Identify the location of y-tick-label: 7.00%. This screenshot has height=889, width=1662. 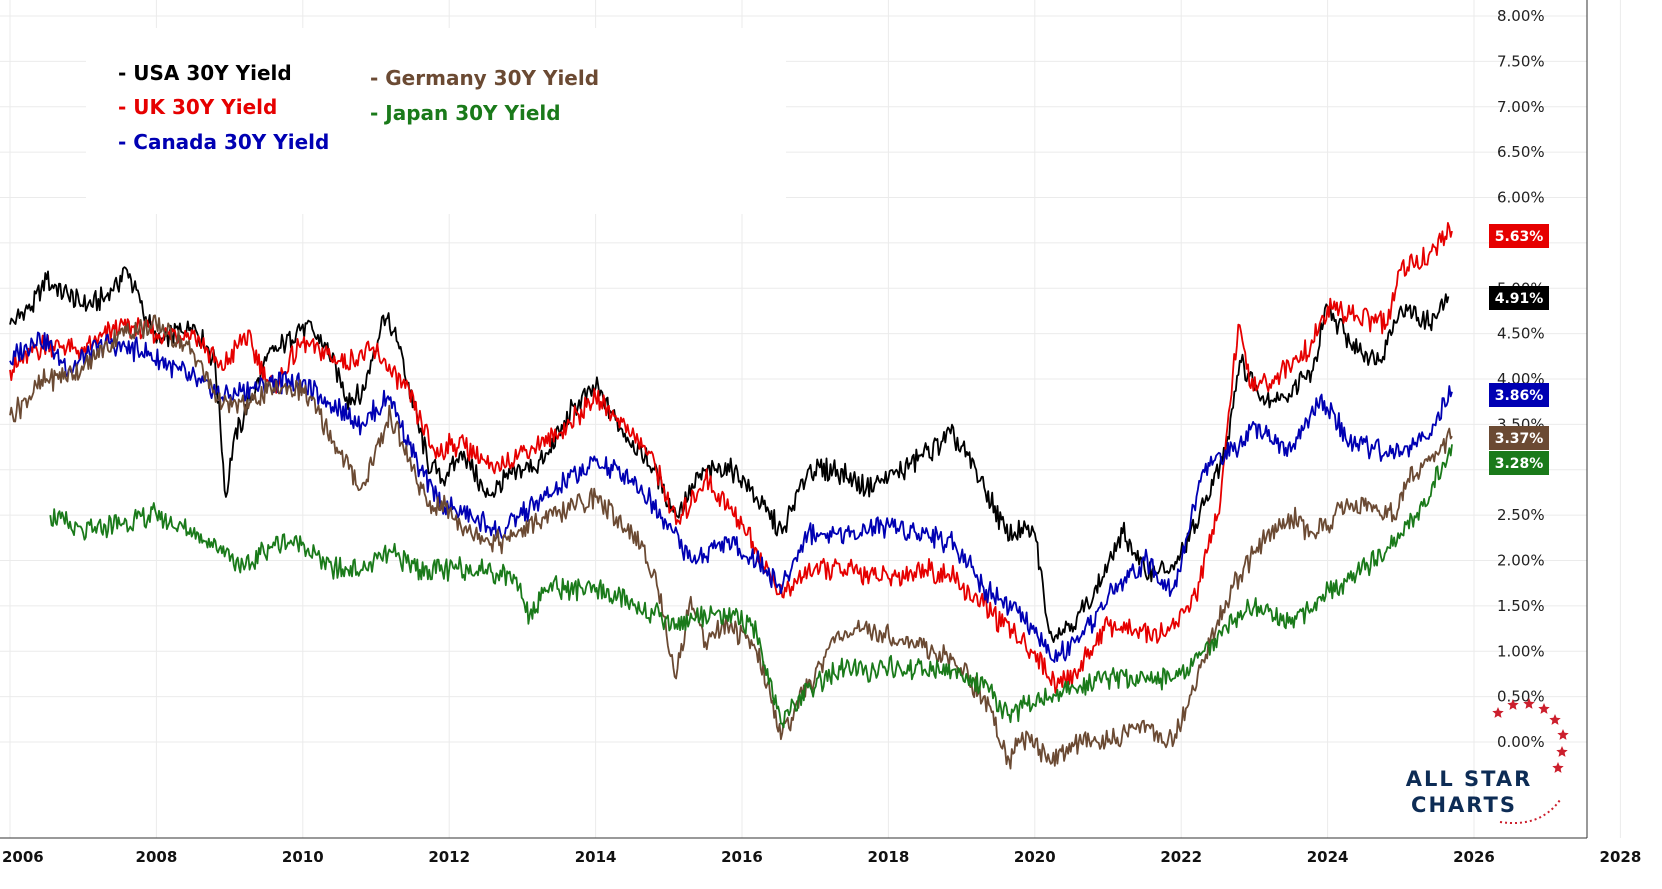
(1521, 107).